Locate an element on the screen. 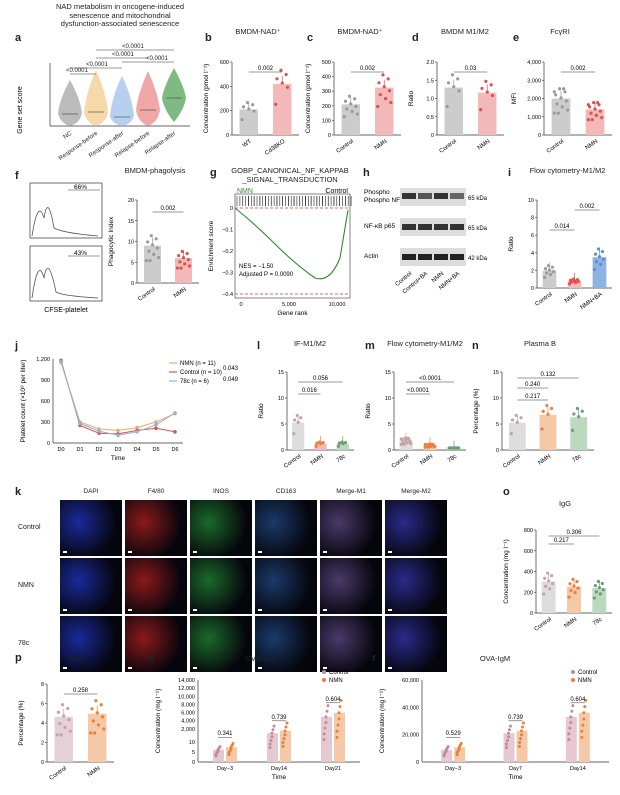 The width and height of the screenshot is (620, 795). y-tick-label: 2,000 is located at coordinates (188, 730).